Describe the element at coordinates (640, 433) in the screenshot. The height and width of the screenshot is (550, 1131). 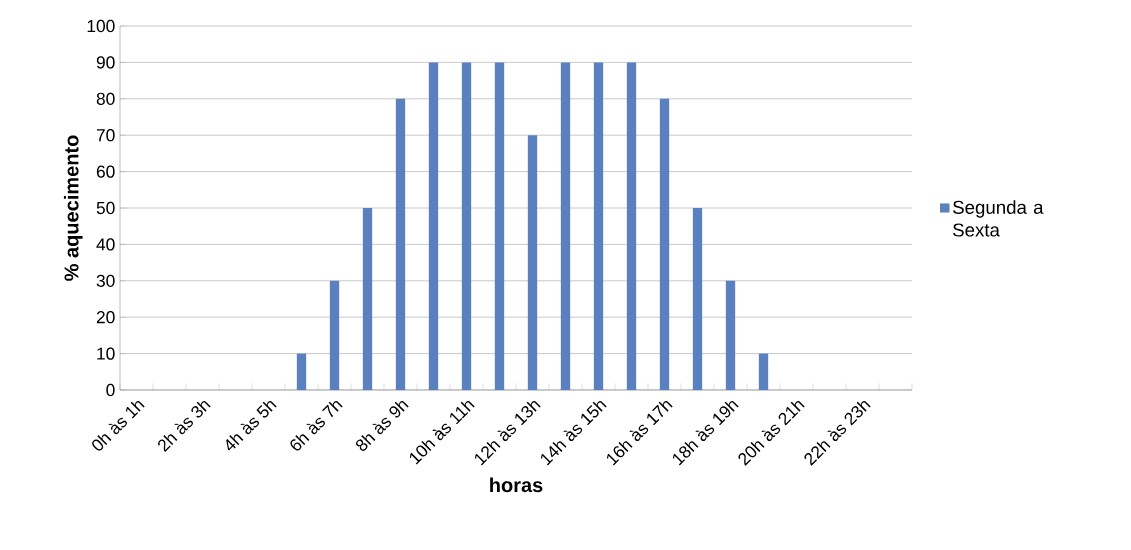
I see `x-tick-label: 16h às 17h` at that location.